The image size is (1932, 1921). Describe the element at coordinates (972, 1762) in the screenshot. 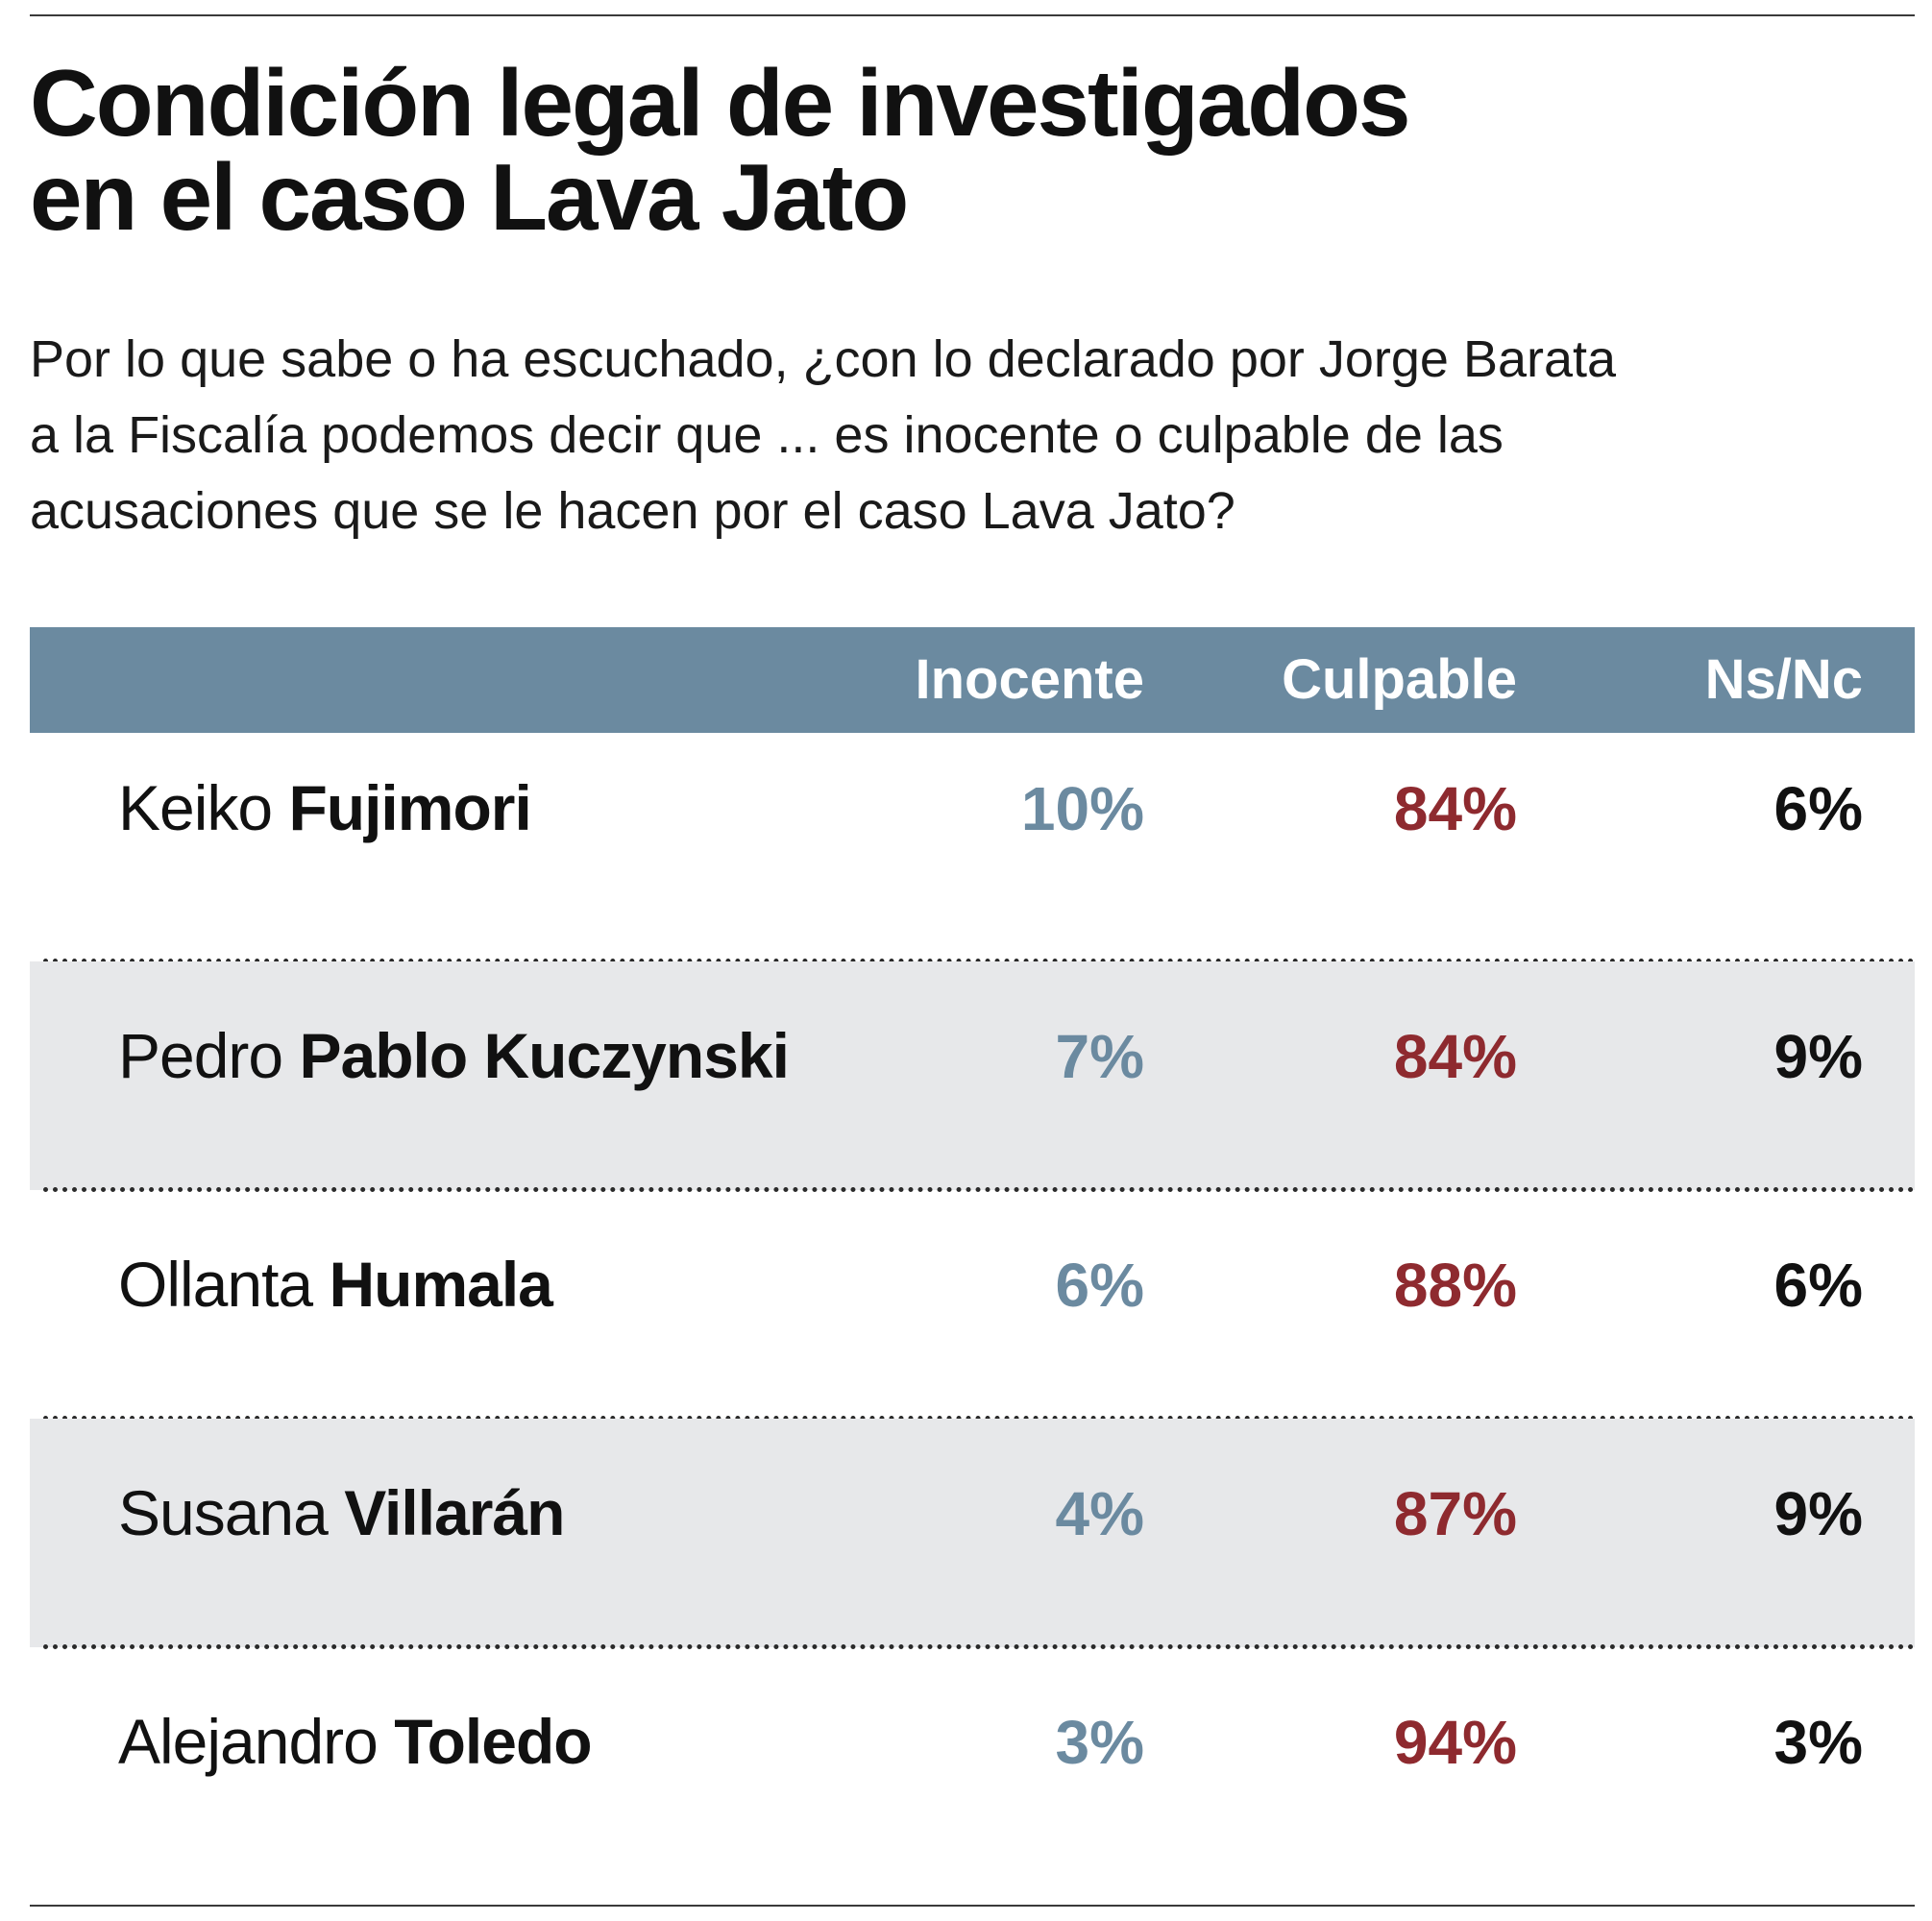

I see `table-row: Alejandro Toledo 3% 94% 3%` at that location.